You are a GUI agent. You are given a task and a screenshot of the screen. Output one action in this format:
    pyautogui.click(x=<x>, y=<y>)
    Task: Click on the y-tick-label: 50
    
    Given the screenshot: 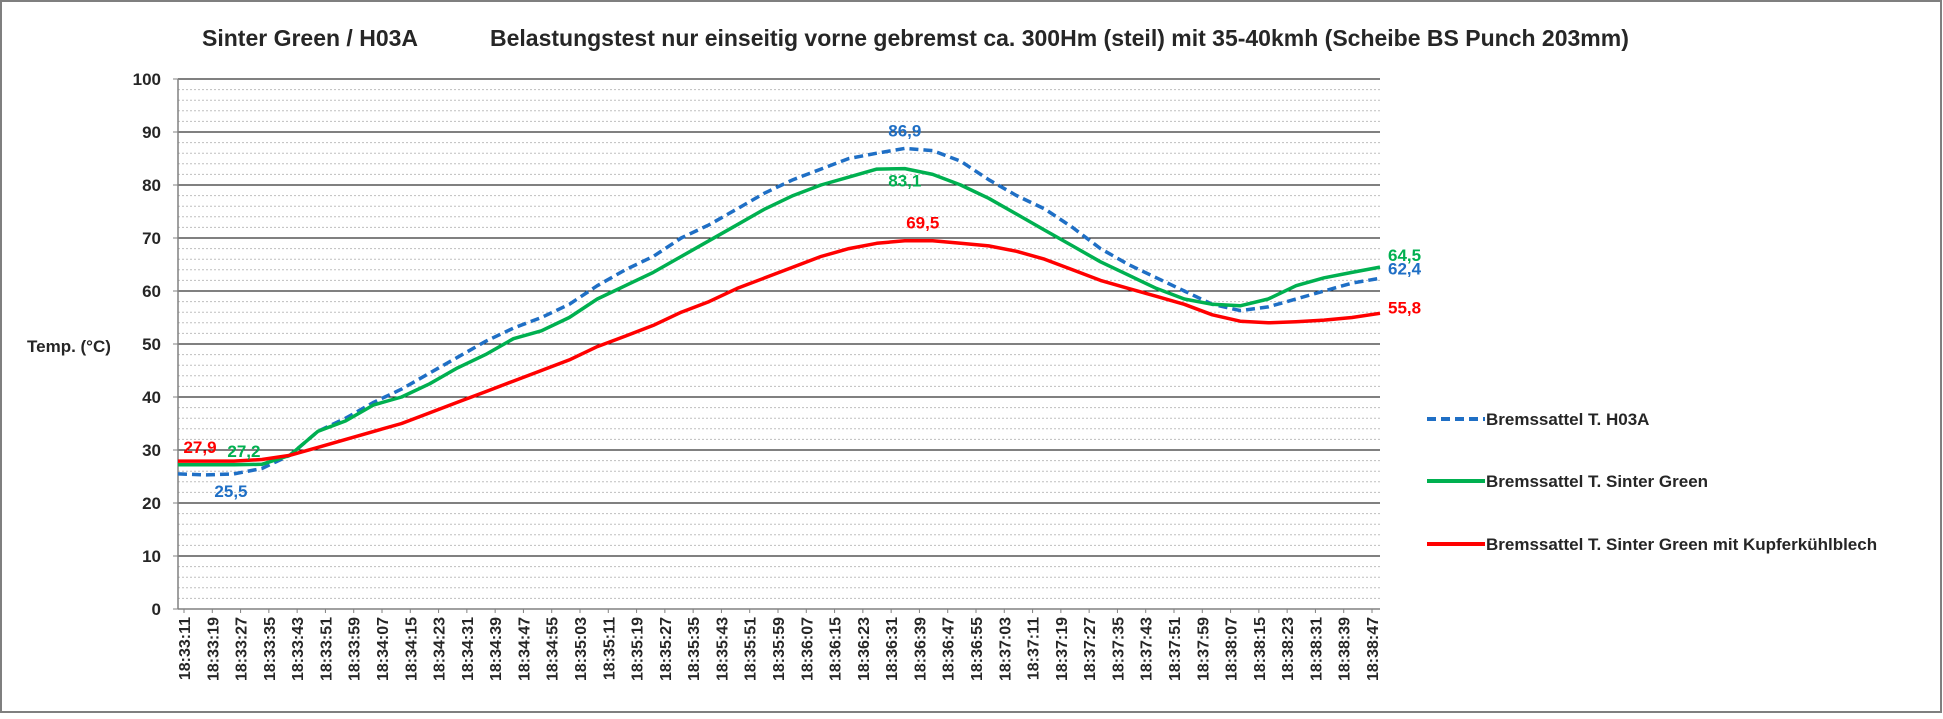 What is the action you would take?
    pyautogui.click(x=151, y=344)
    